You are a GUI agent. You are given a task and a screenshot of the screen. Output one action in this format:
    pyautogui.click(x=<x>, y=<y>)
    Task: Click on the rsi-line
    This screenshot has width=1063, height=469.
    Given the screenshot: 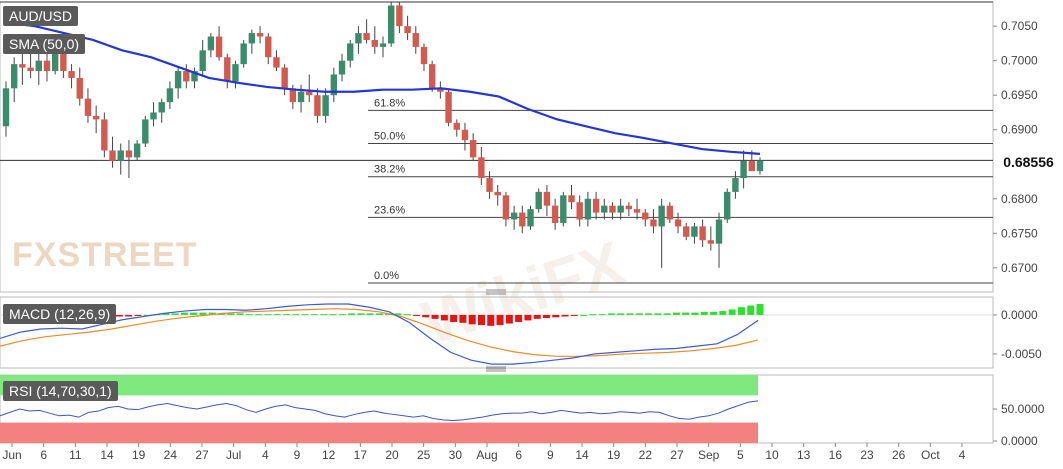 What is the action you would take?
    pyautogui.click(x=379, y=411)
    